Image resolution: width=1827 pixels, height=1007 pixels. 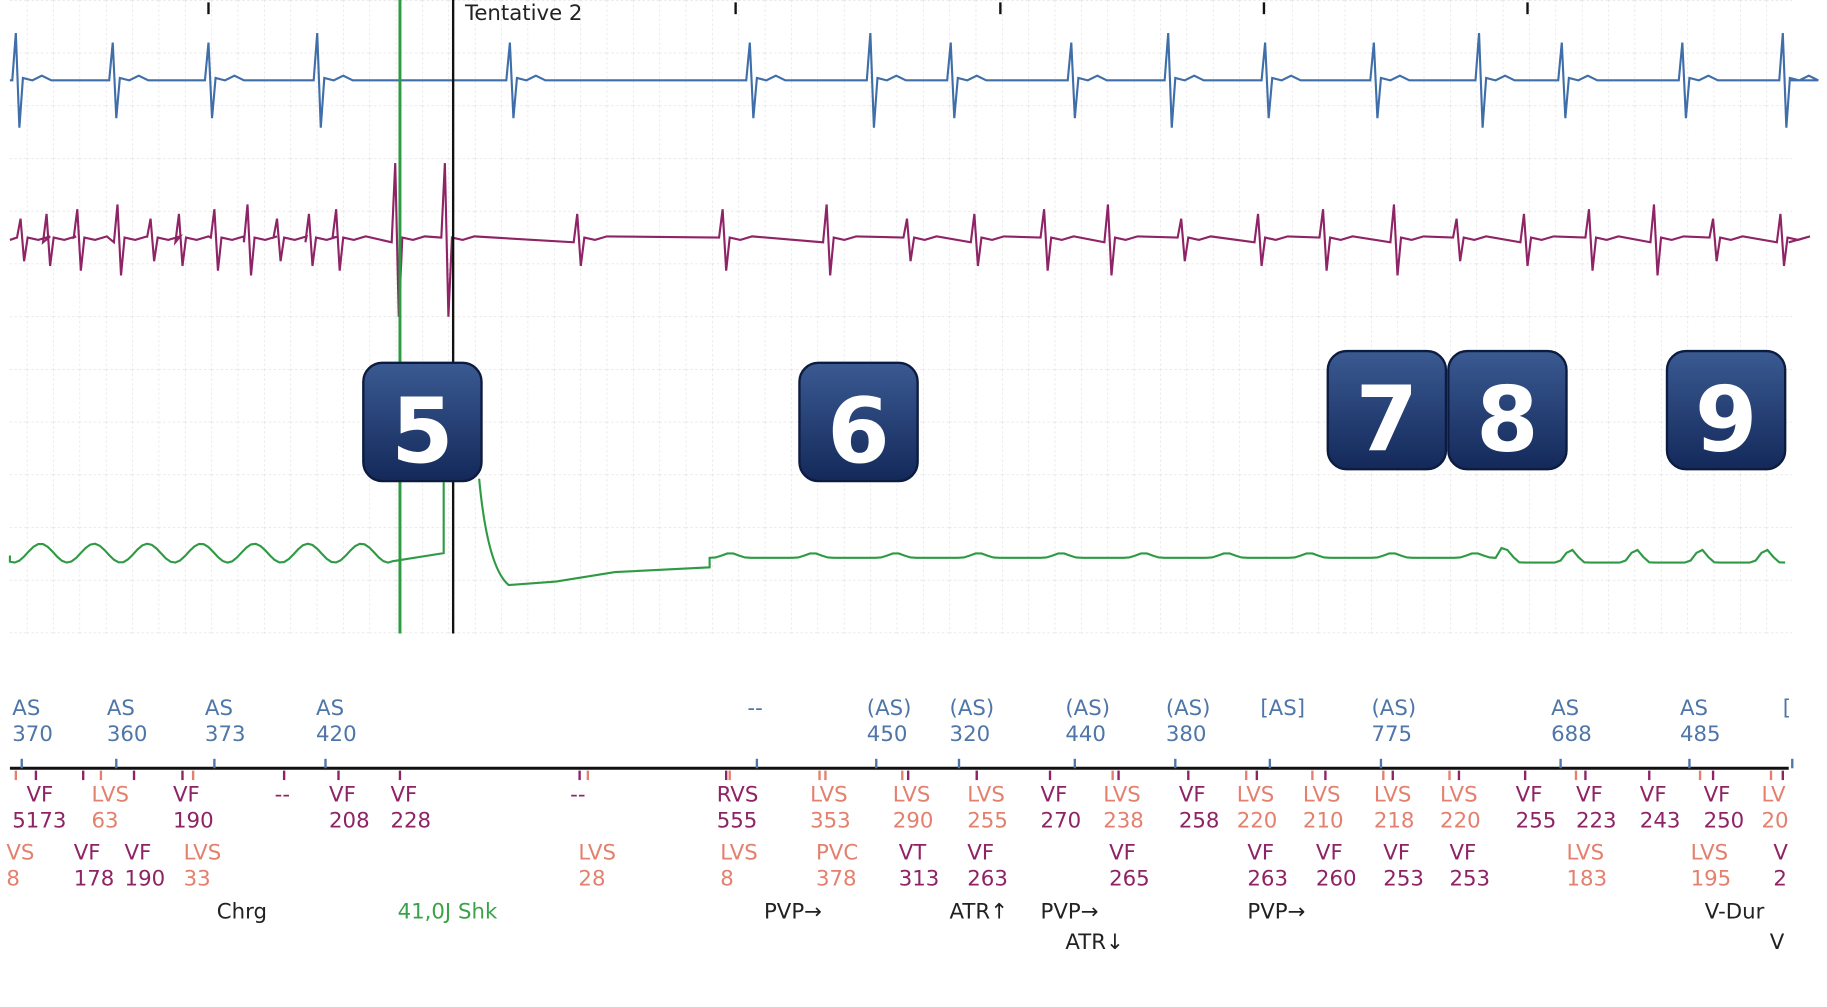 What do you see at coordinates (410, 820) in the screenshot?
I see `marker-interval: 228` at bounding box center [410, 820].